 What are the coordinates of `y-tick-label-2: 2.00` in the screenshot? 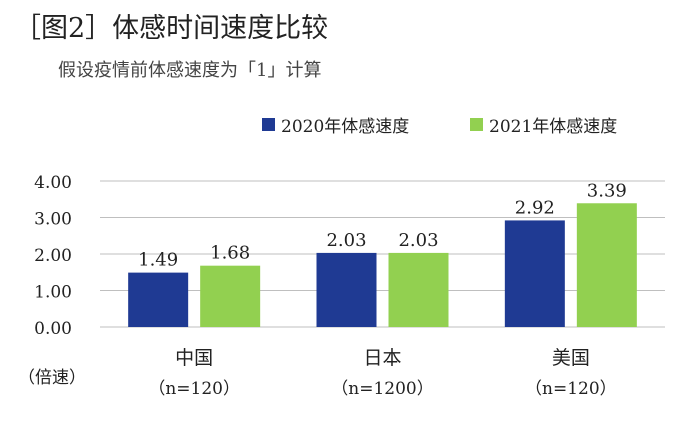 It's located at (53, 256).